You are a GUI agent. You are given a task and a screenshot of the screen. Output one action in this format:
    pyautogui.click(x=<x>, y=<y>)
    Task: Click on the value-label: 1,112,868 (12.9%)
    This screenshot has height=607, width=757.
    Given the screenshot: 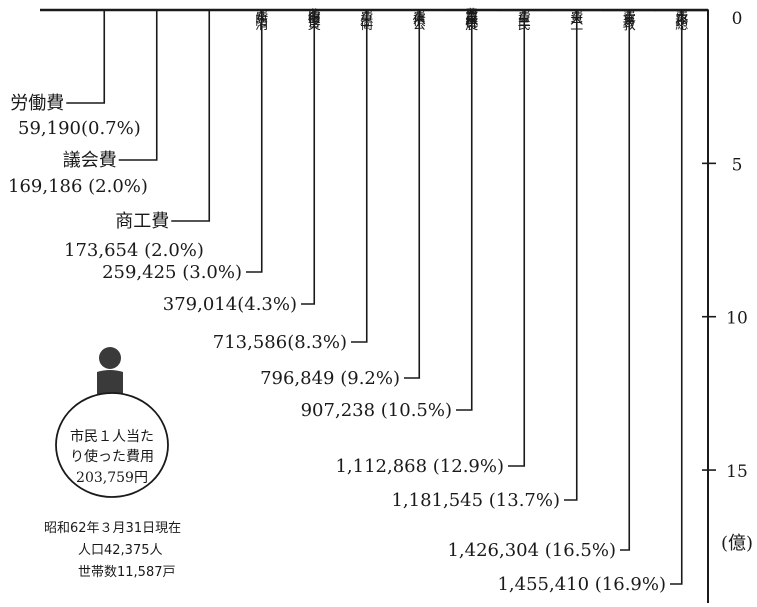 What is the action you would take?
    pyautogui.click(x=419, y=466)
    